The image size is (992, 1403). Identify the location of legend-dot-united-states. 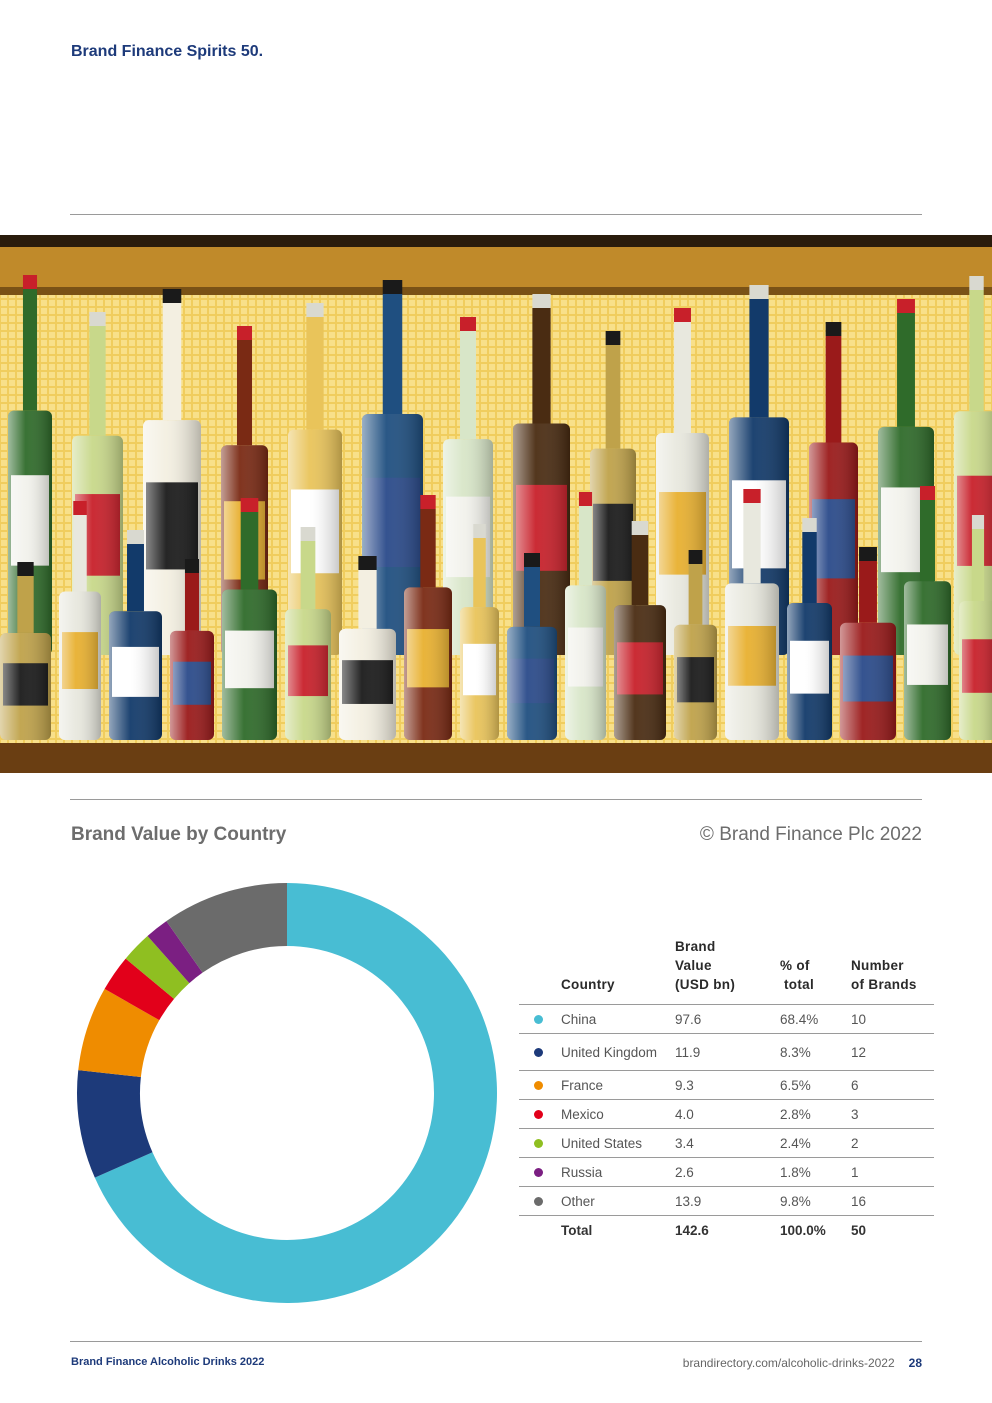
(538, 1143).